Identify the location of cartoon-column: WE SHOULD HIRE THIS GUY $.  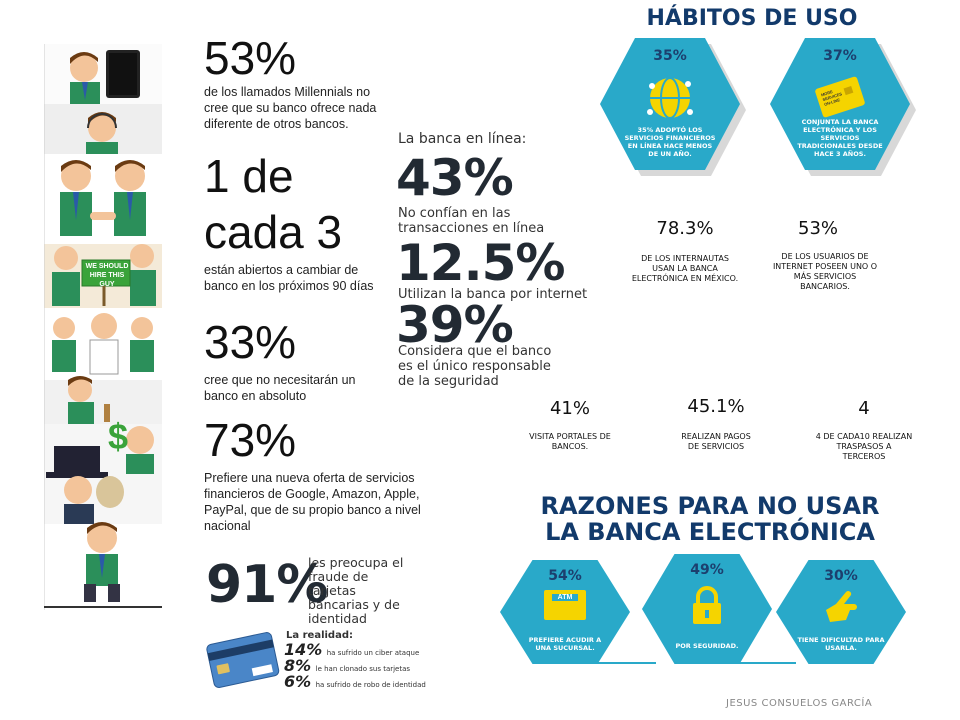
(102, 327).